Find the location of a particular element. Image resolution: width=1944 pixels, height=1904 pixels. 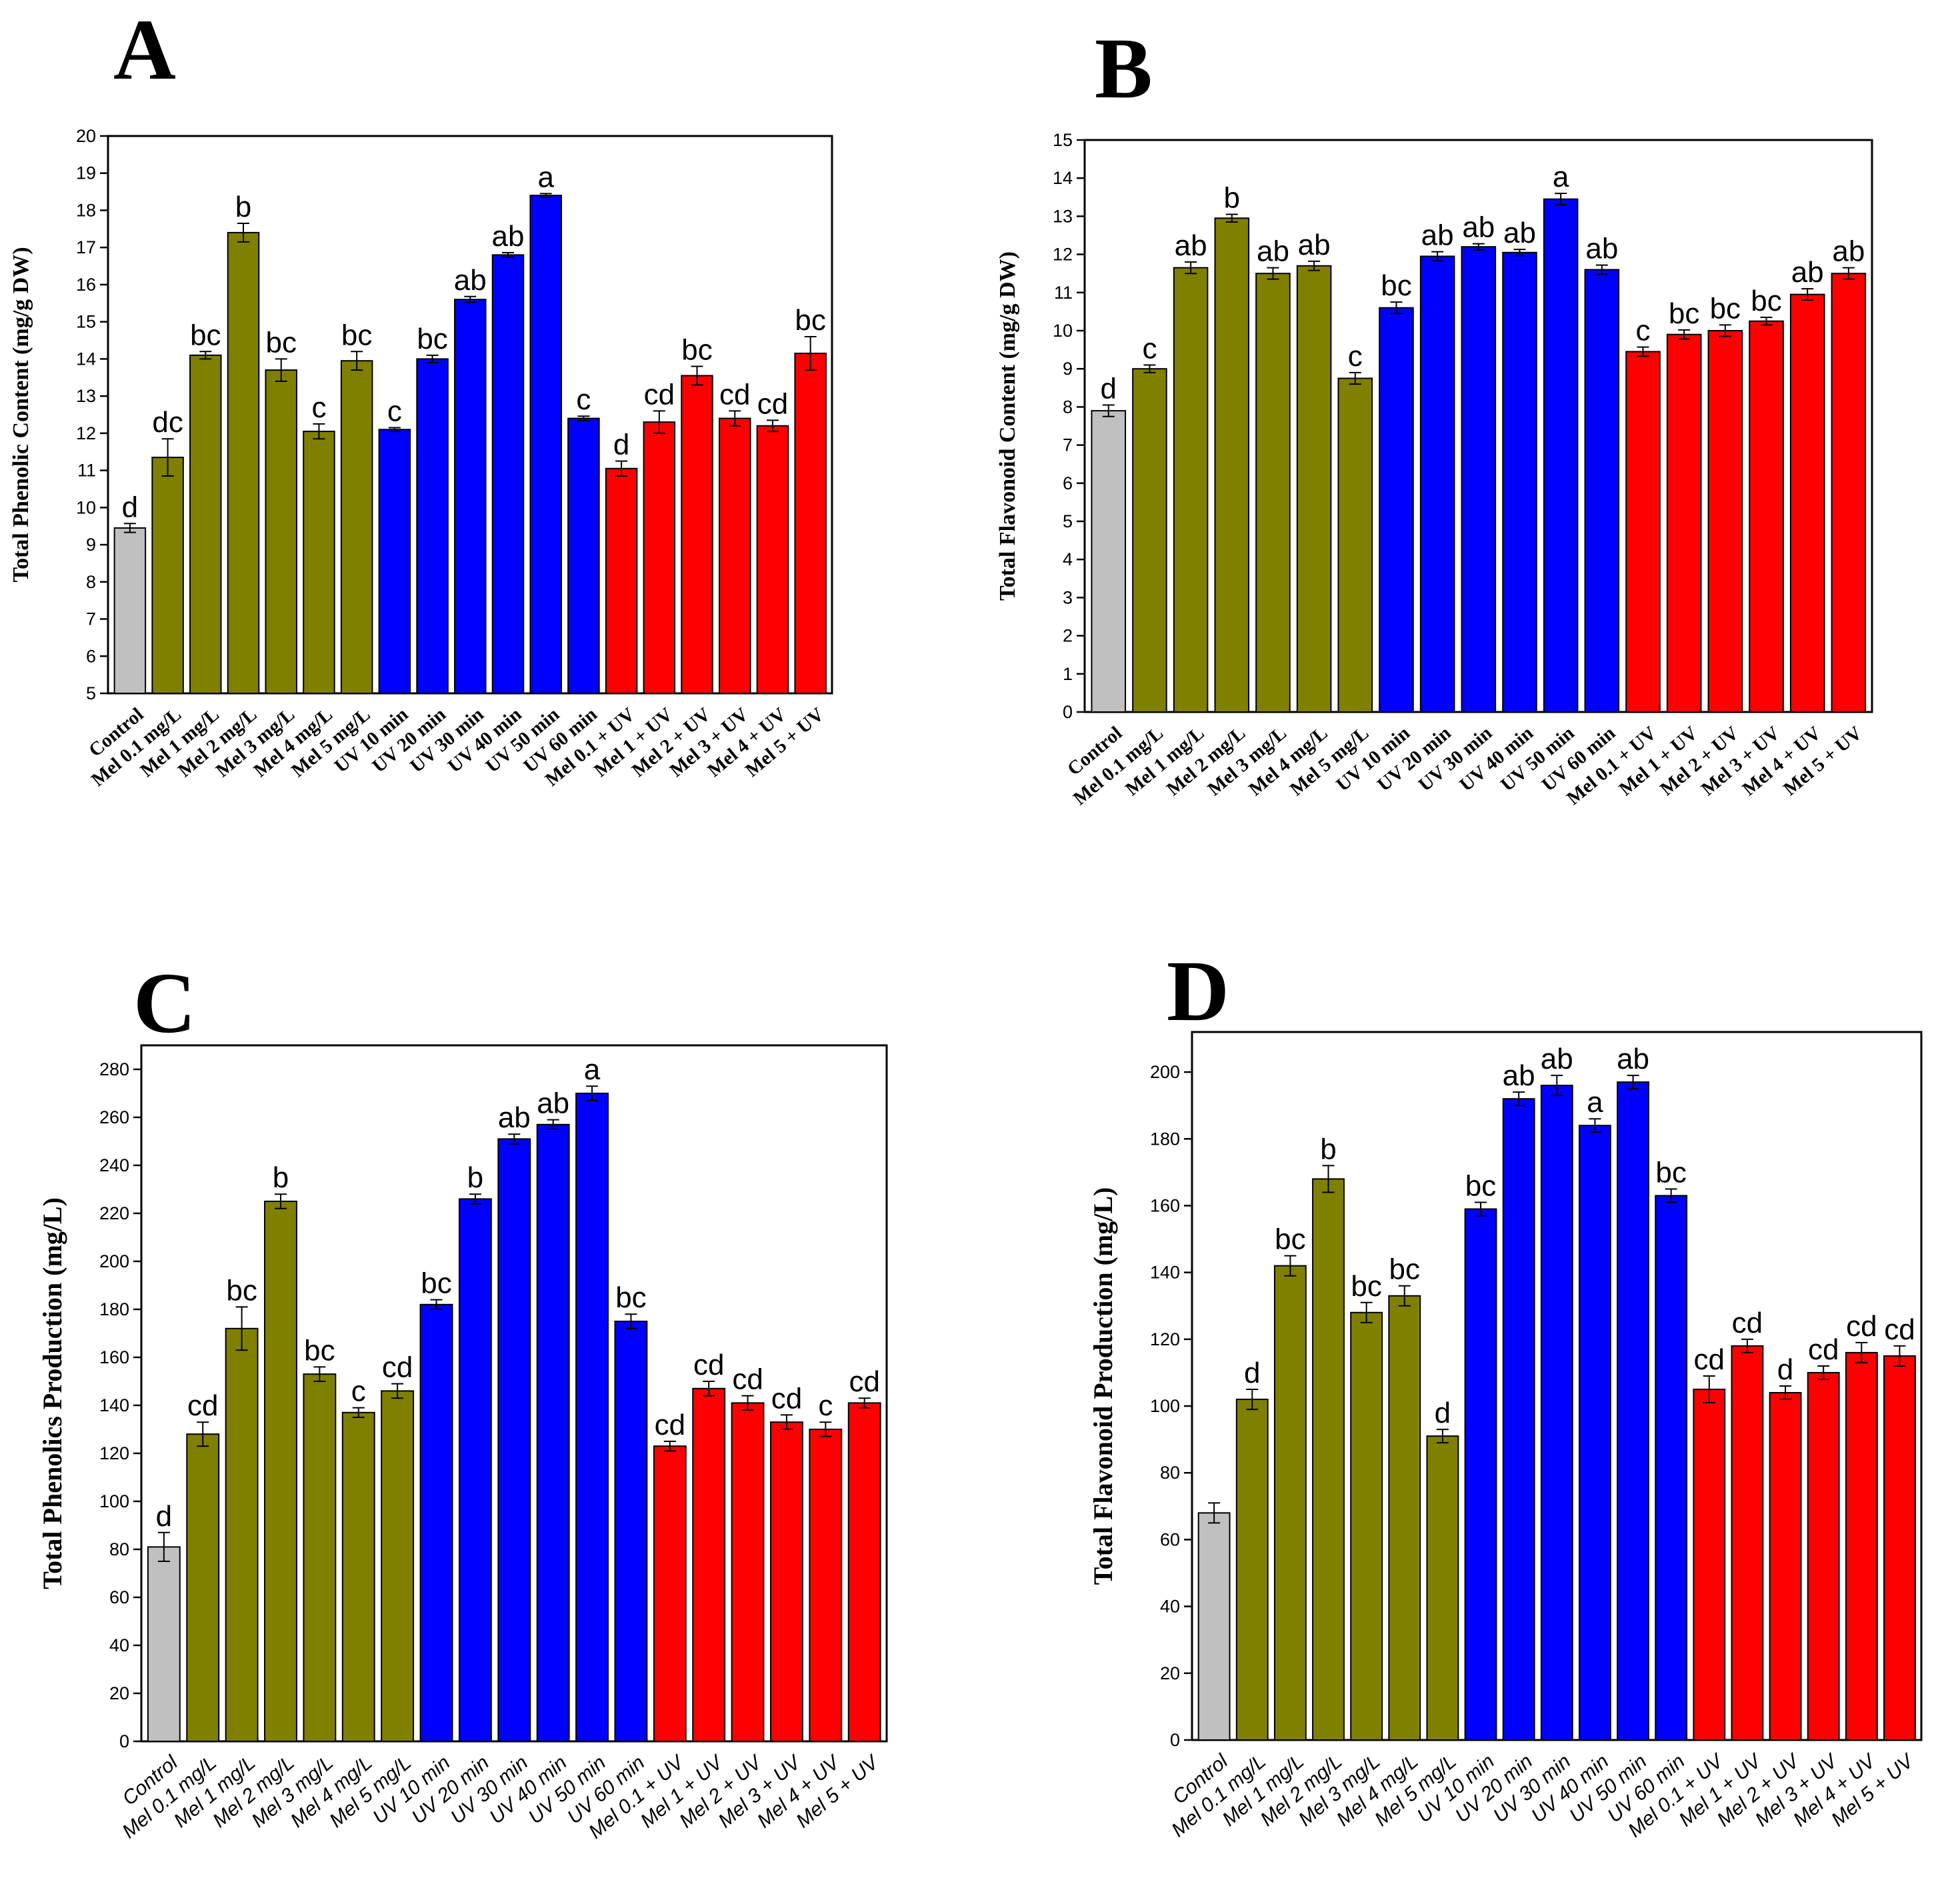

panel-letter: B is located at coordinates (1124, 69).